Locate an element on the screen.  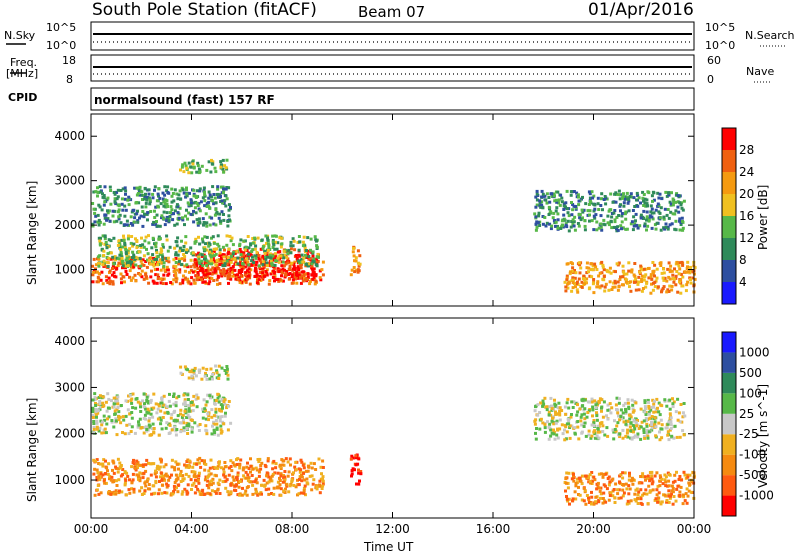
freq-tick-bottom: 8 is located at coordinates (69, 79).